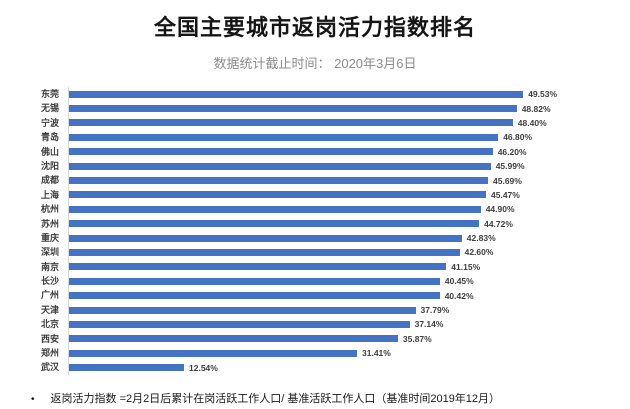  I want to click on chart-row: 宁波 48.40%, so click(315, 123).